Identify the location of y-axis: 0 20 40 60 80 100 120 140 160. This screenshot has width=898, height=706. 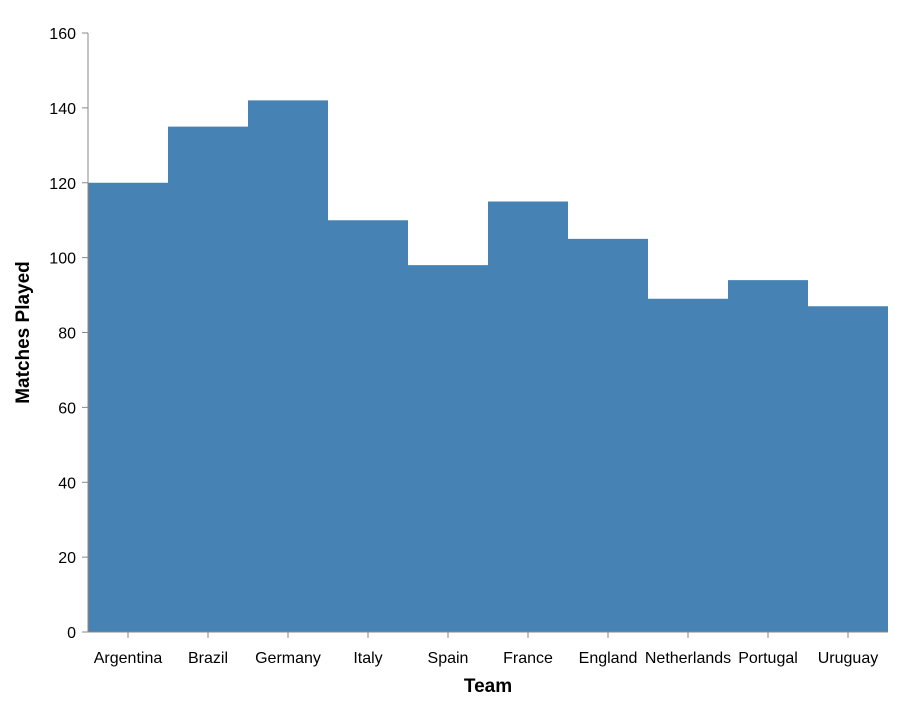
(69, 334).